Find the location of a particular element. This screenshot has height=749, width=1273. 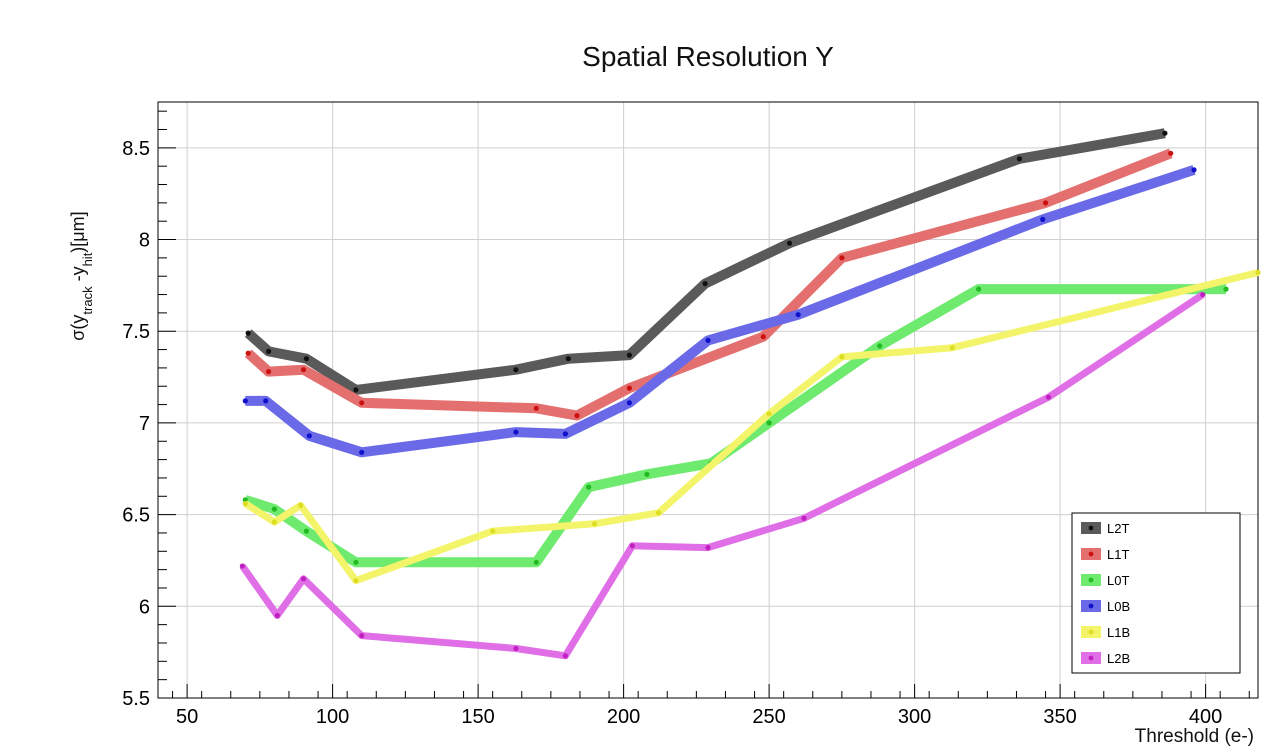

y-axis-label-part: )[μm] is located at coordinates (78, 231).